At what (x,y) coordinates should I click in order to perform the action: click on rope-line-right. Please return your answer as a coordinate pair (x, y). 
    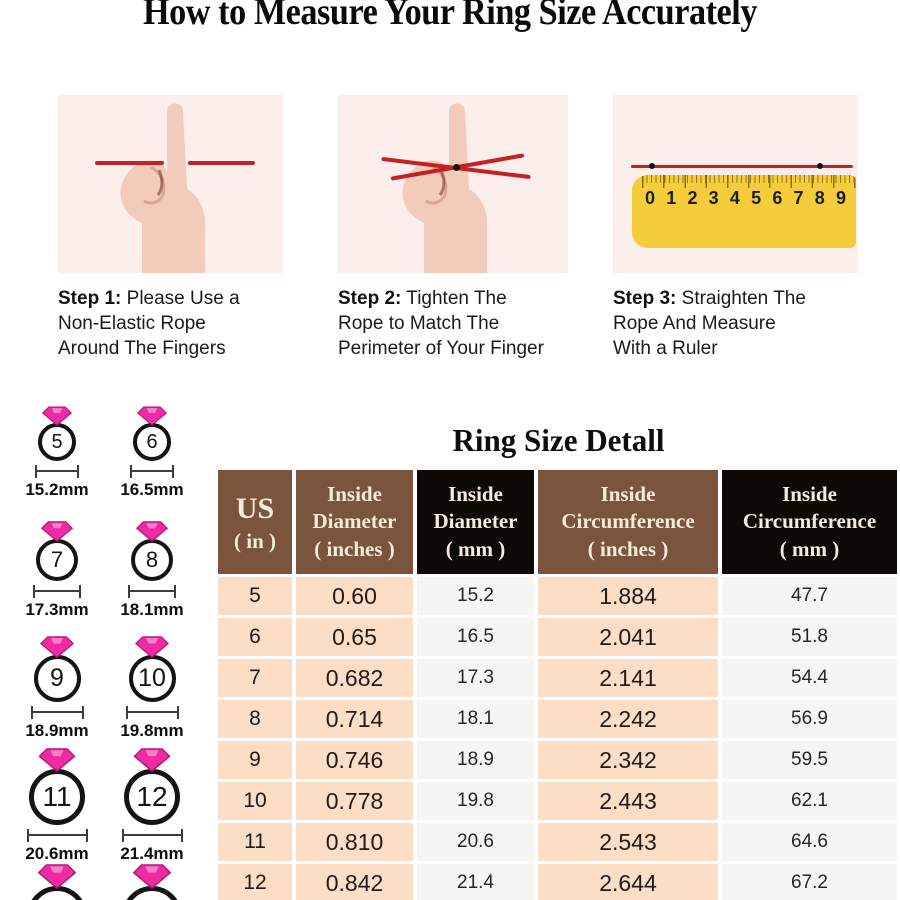
    Looking at the image, I should click on (221, 163).